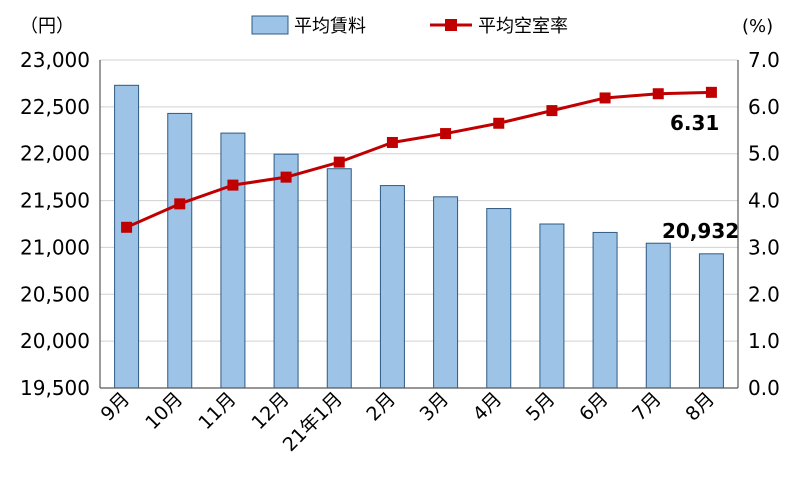 This screenshot has height=487, width=800. What do you see at coordinates (594, 407) in the screenshot?
I see `category-label: 6月` at bounding box center [594, 407].